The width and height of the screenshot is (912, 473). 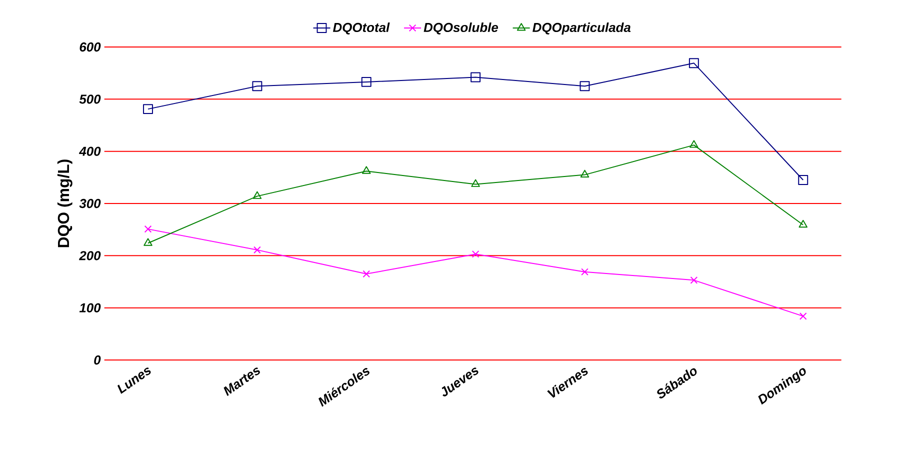 I want to click on y-tick-label: 300, so click(x=90, y=203).